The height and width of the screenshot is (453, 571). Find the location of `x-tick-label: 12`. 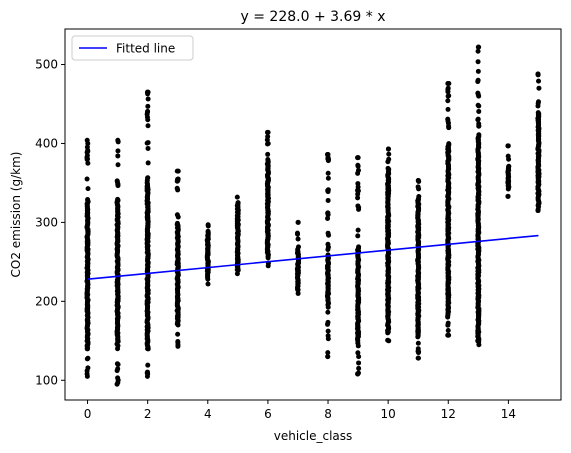

x-tick-label: 12 is located at coordinates (448, 414).